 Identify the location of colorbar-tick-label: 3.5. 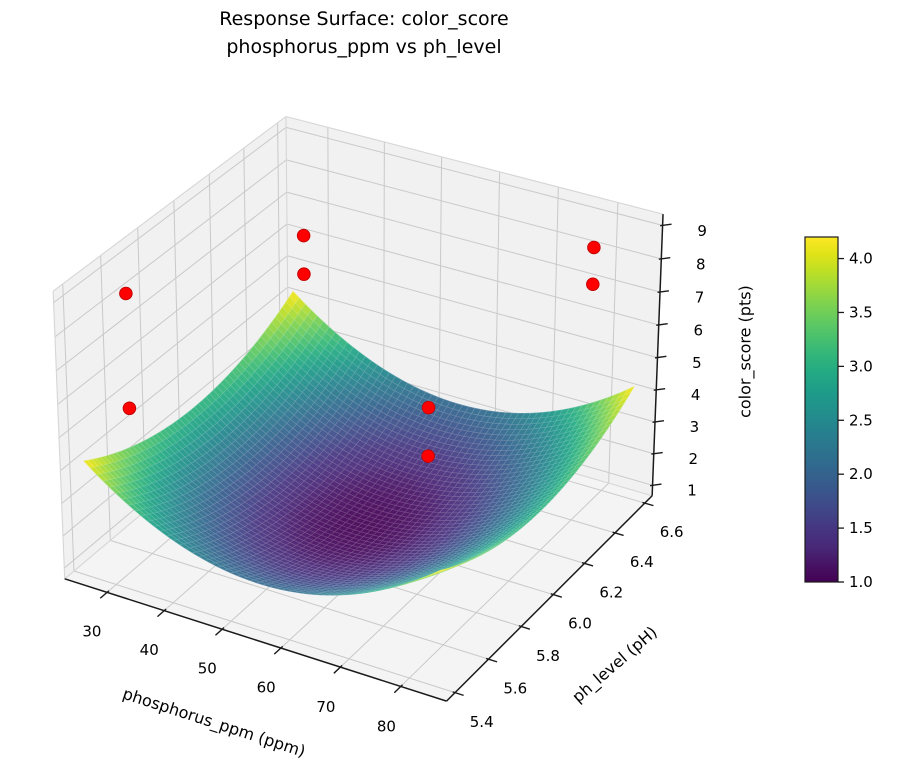
(861, 312).